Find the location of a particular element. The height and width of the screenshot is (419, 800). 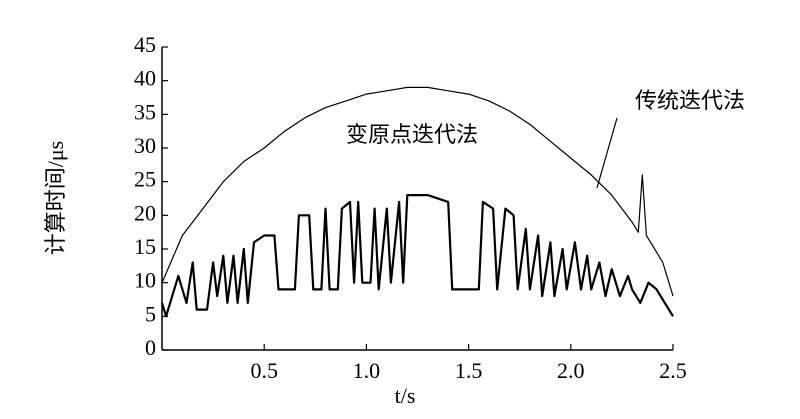

x-tick-label: 1.5 is located at coordinates (469, 370).